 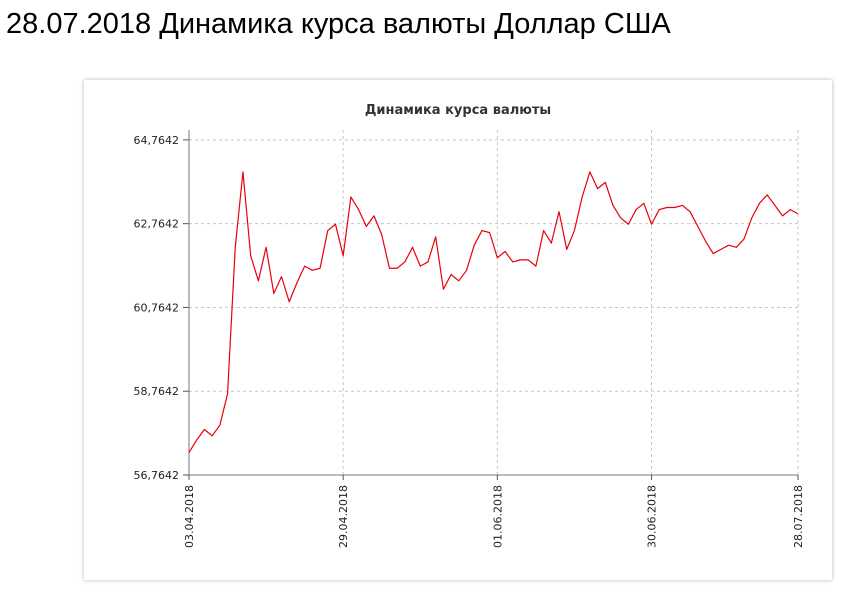 I want to click on x-tick-label: 28.07.2018, so click(x=798, y=516).